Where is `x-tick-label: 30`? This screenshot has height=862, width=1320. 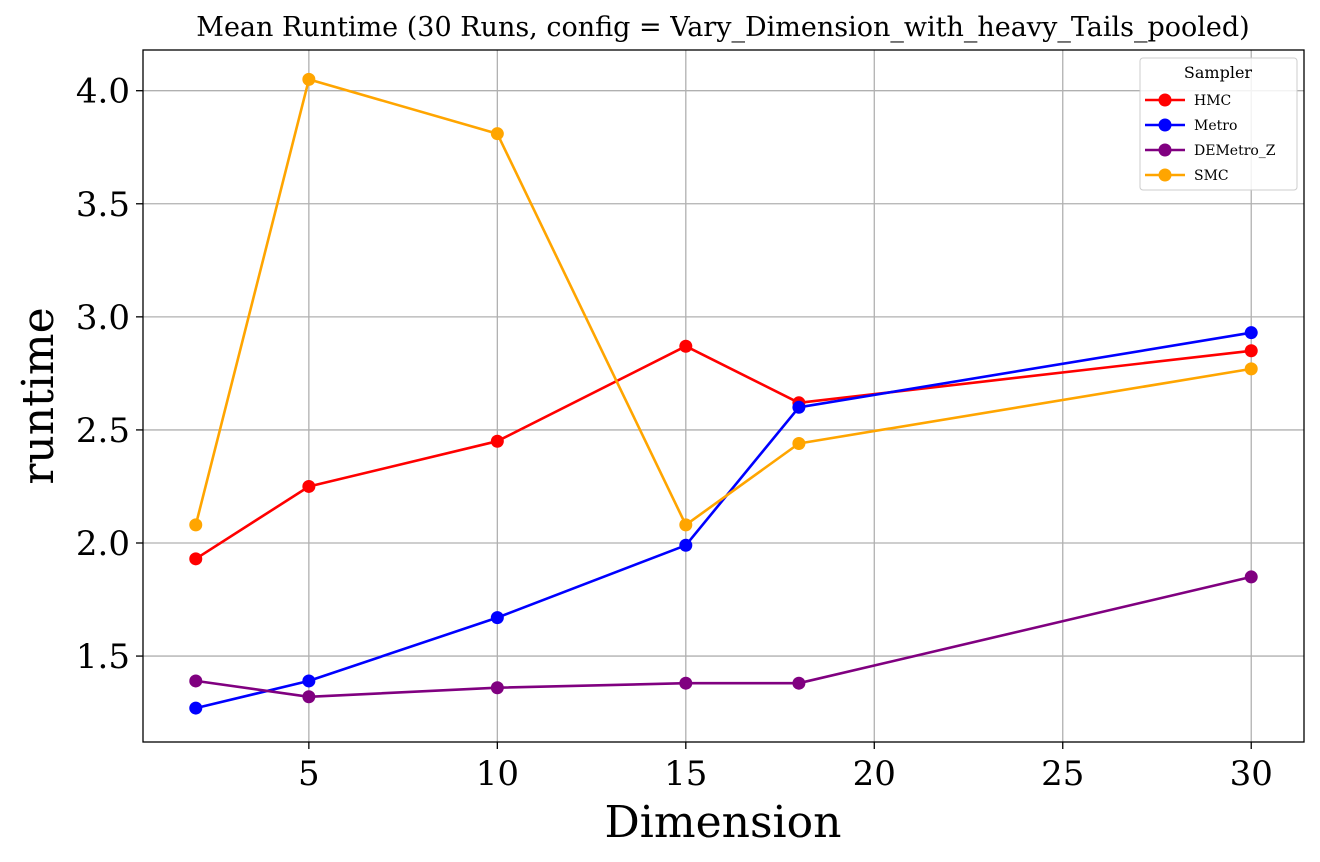 x-tick-label: 30 is located at coordinates (1251, 774).